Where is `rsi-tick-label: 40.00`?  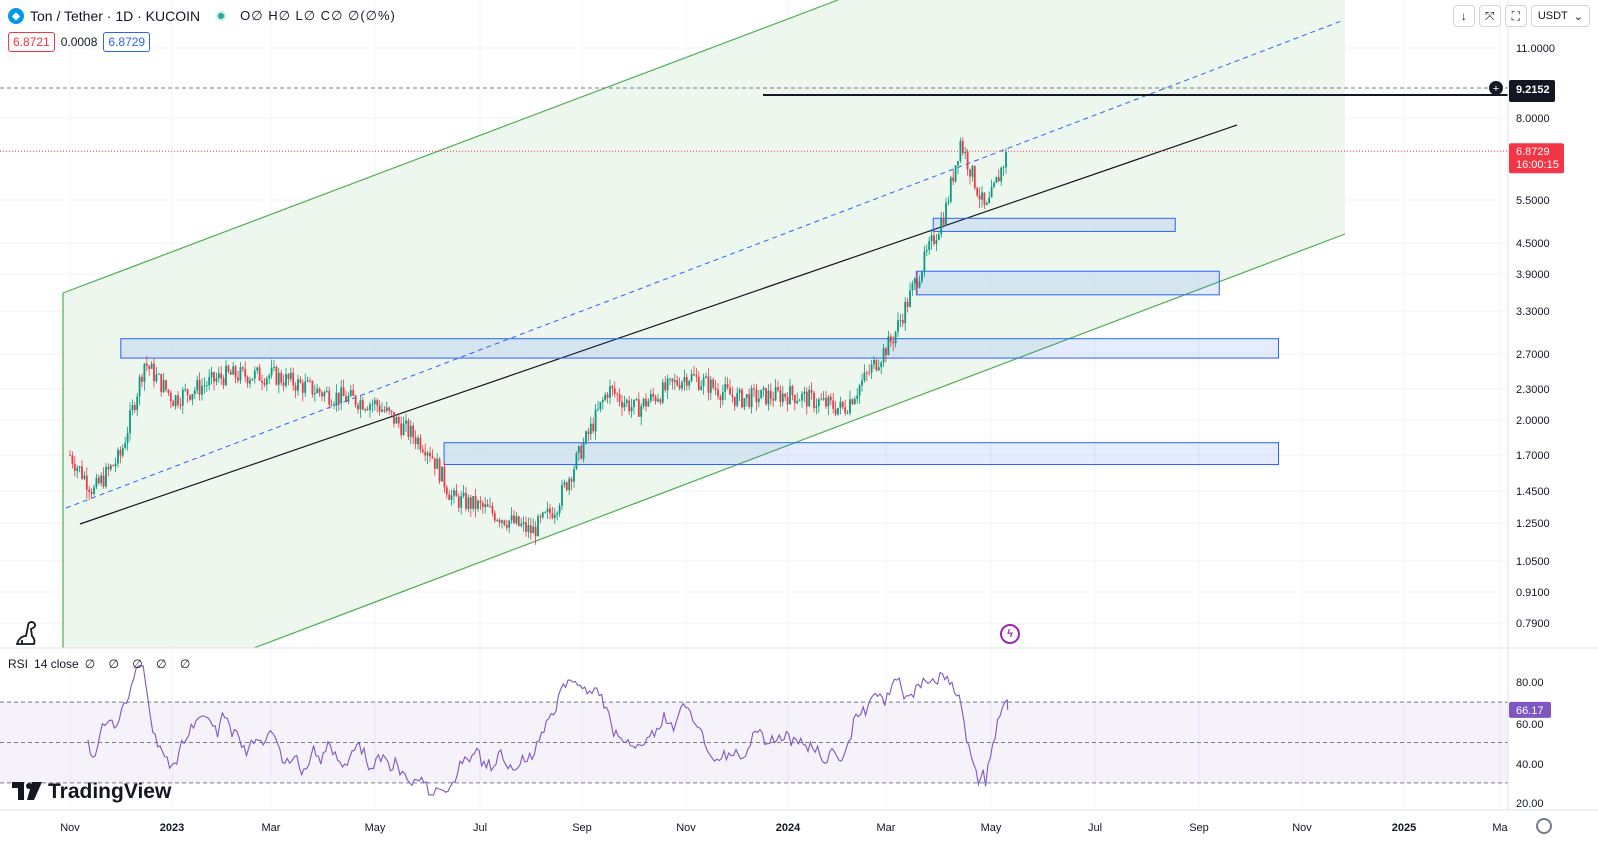 rsi-tick-label: 40.00 is located at coordinates (1530, 765).